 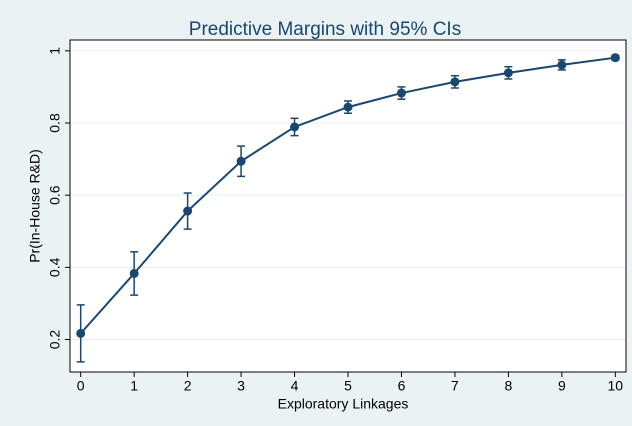 I want to click on chart-title: Predictive Margins with 95% CIs, so click(x=325, y=29).